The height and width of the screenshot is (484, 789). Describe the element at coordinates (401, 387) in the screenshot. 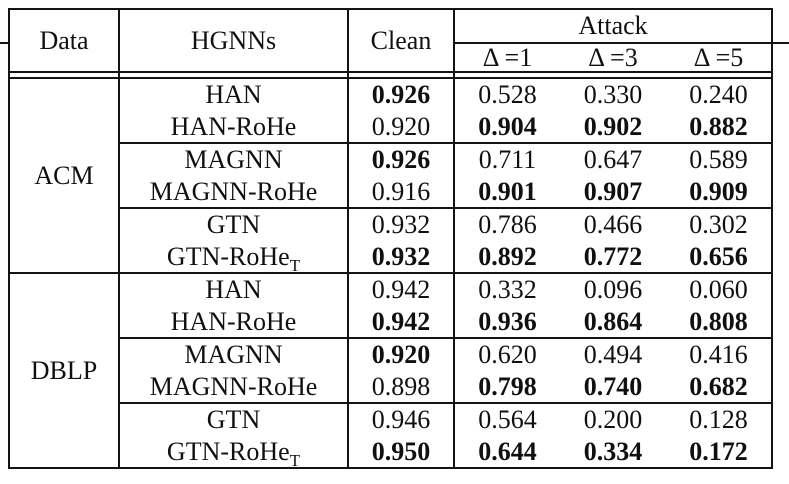

I see `clean-value: 0.898` at that location.